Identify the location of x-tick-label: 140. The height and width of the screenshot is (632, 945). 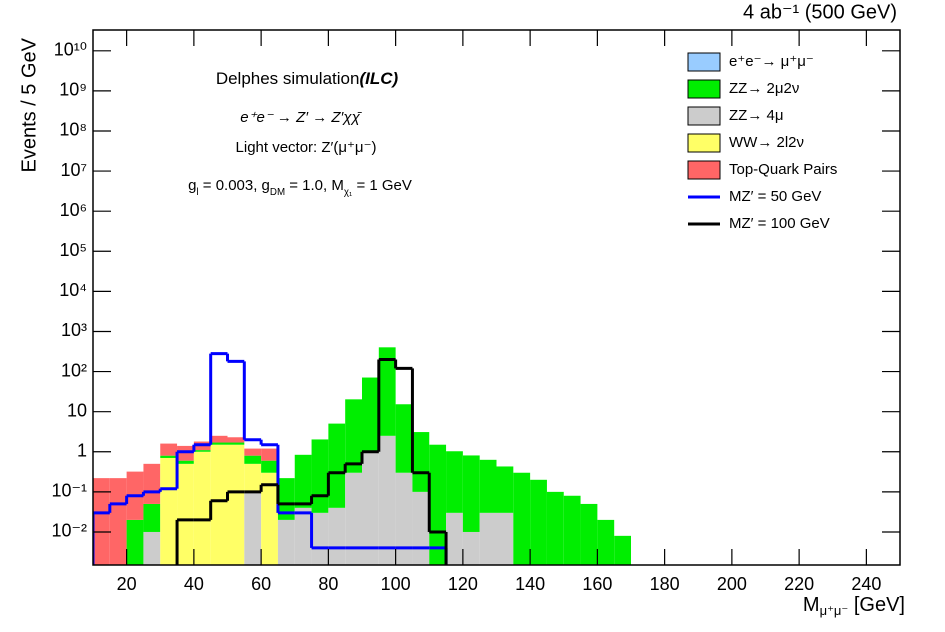
(530, 584).